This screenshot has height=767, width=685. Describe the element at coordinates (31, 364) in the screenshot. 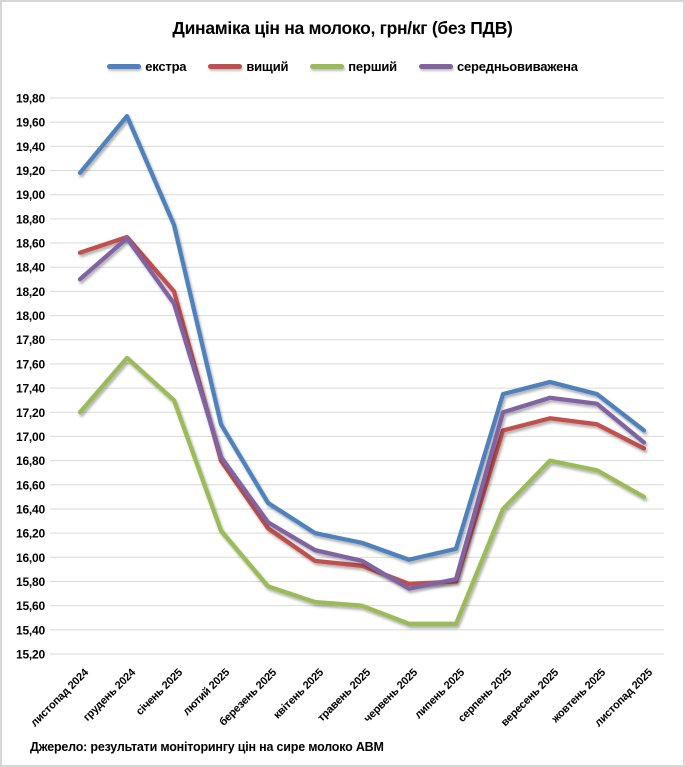

I see `y-axis-tick-label: 17,60` at that location.